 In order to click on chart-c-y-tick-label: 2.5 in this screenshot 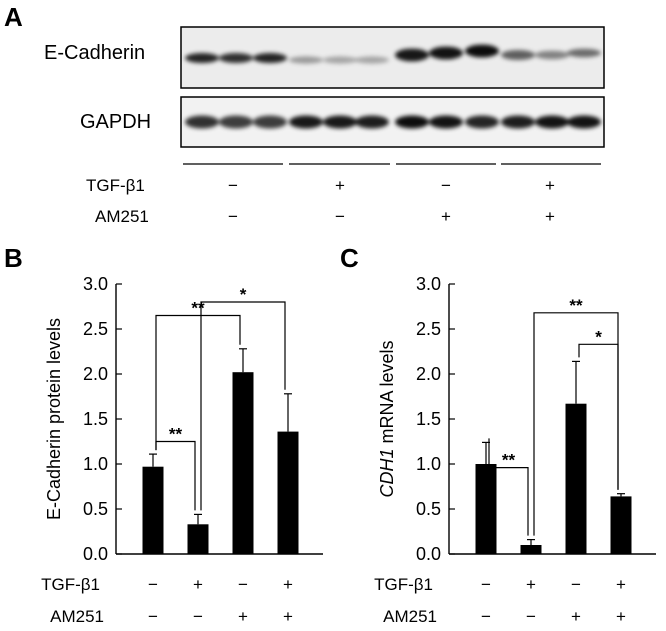, I will do `click(428, 329)`.